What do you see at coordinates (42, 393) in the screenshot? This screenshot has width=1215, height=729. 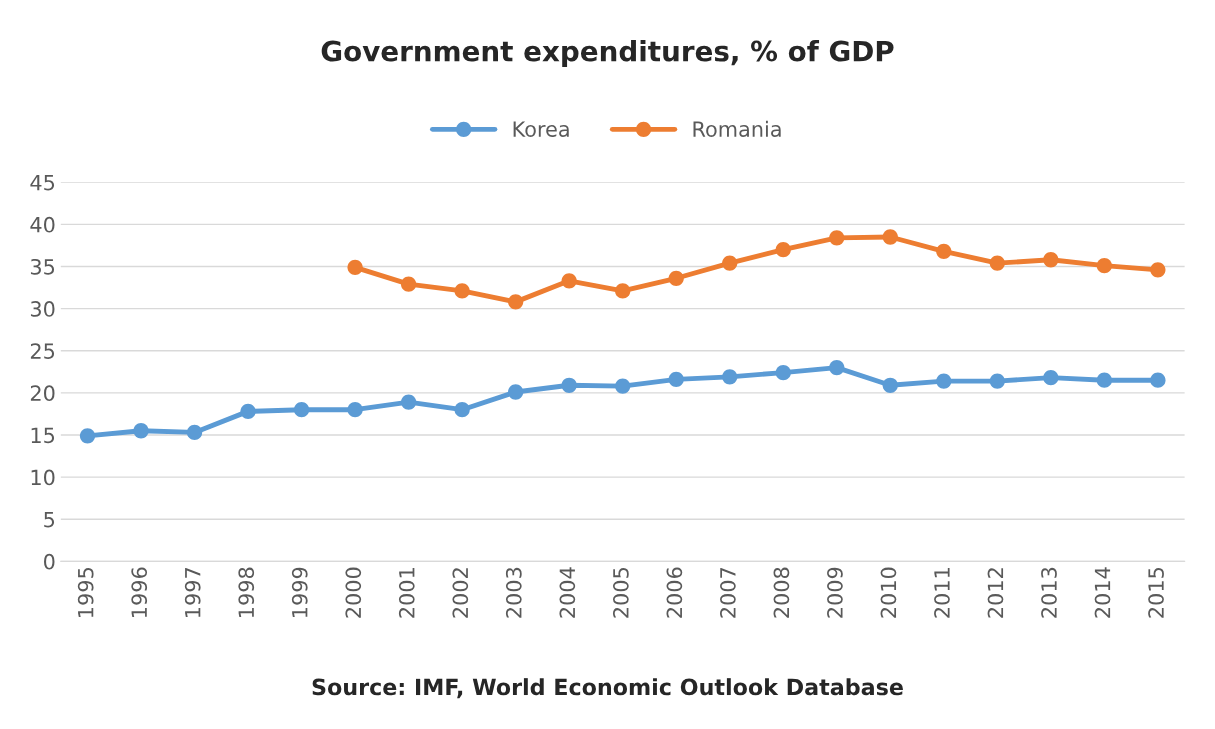 I see `y-tick-label: 20` at bounding box center [42, 393].